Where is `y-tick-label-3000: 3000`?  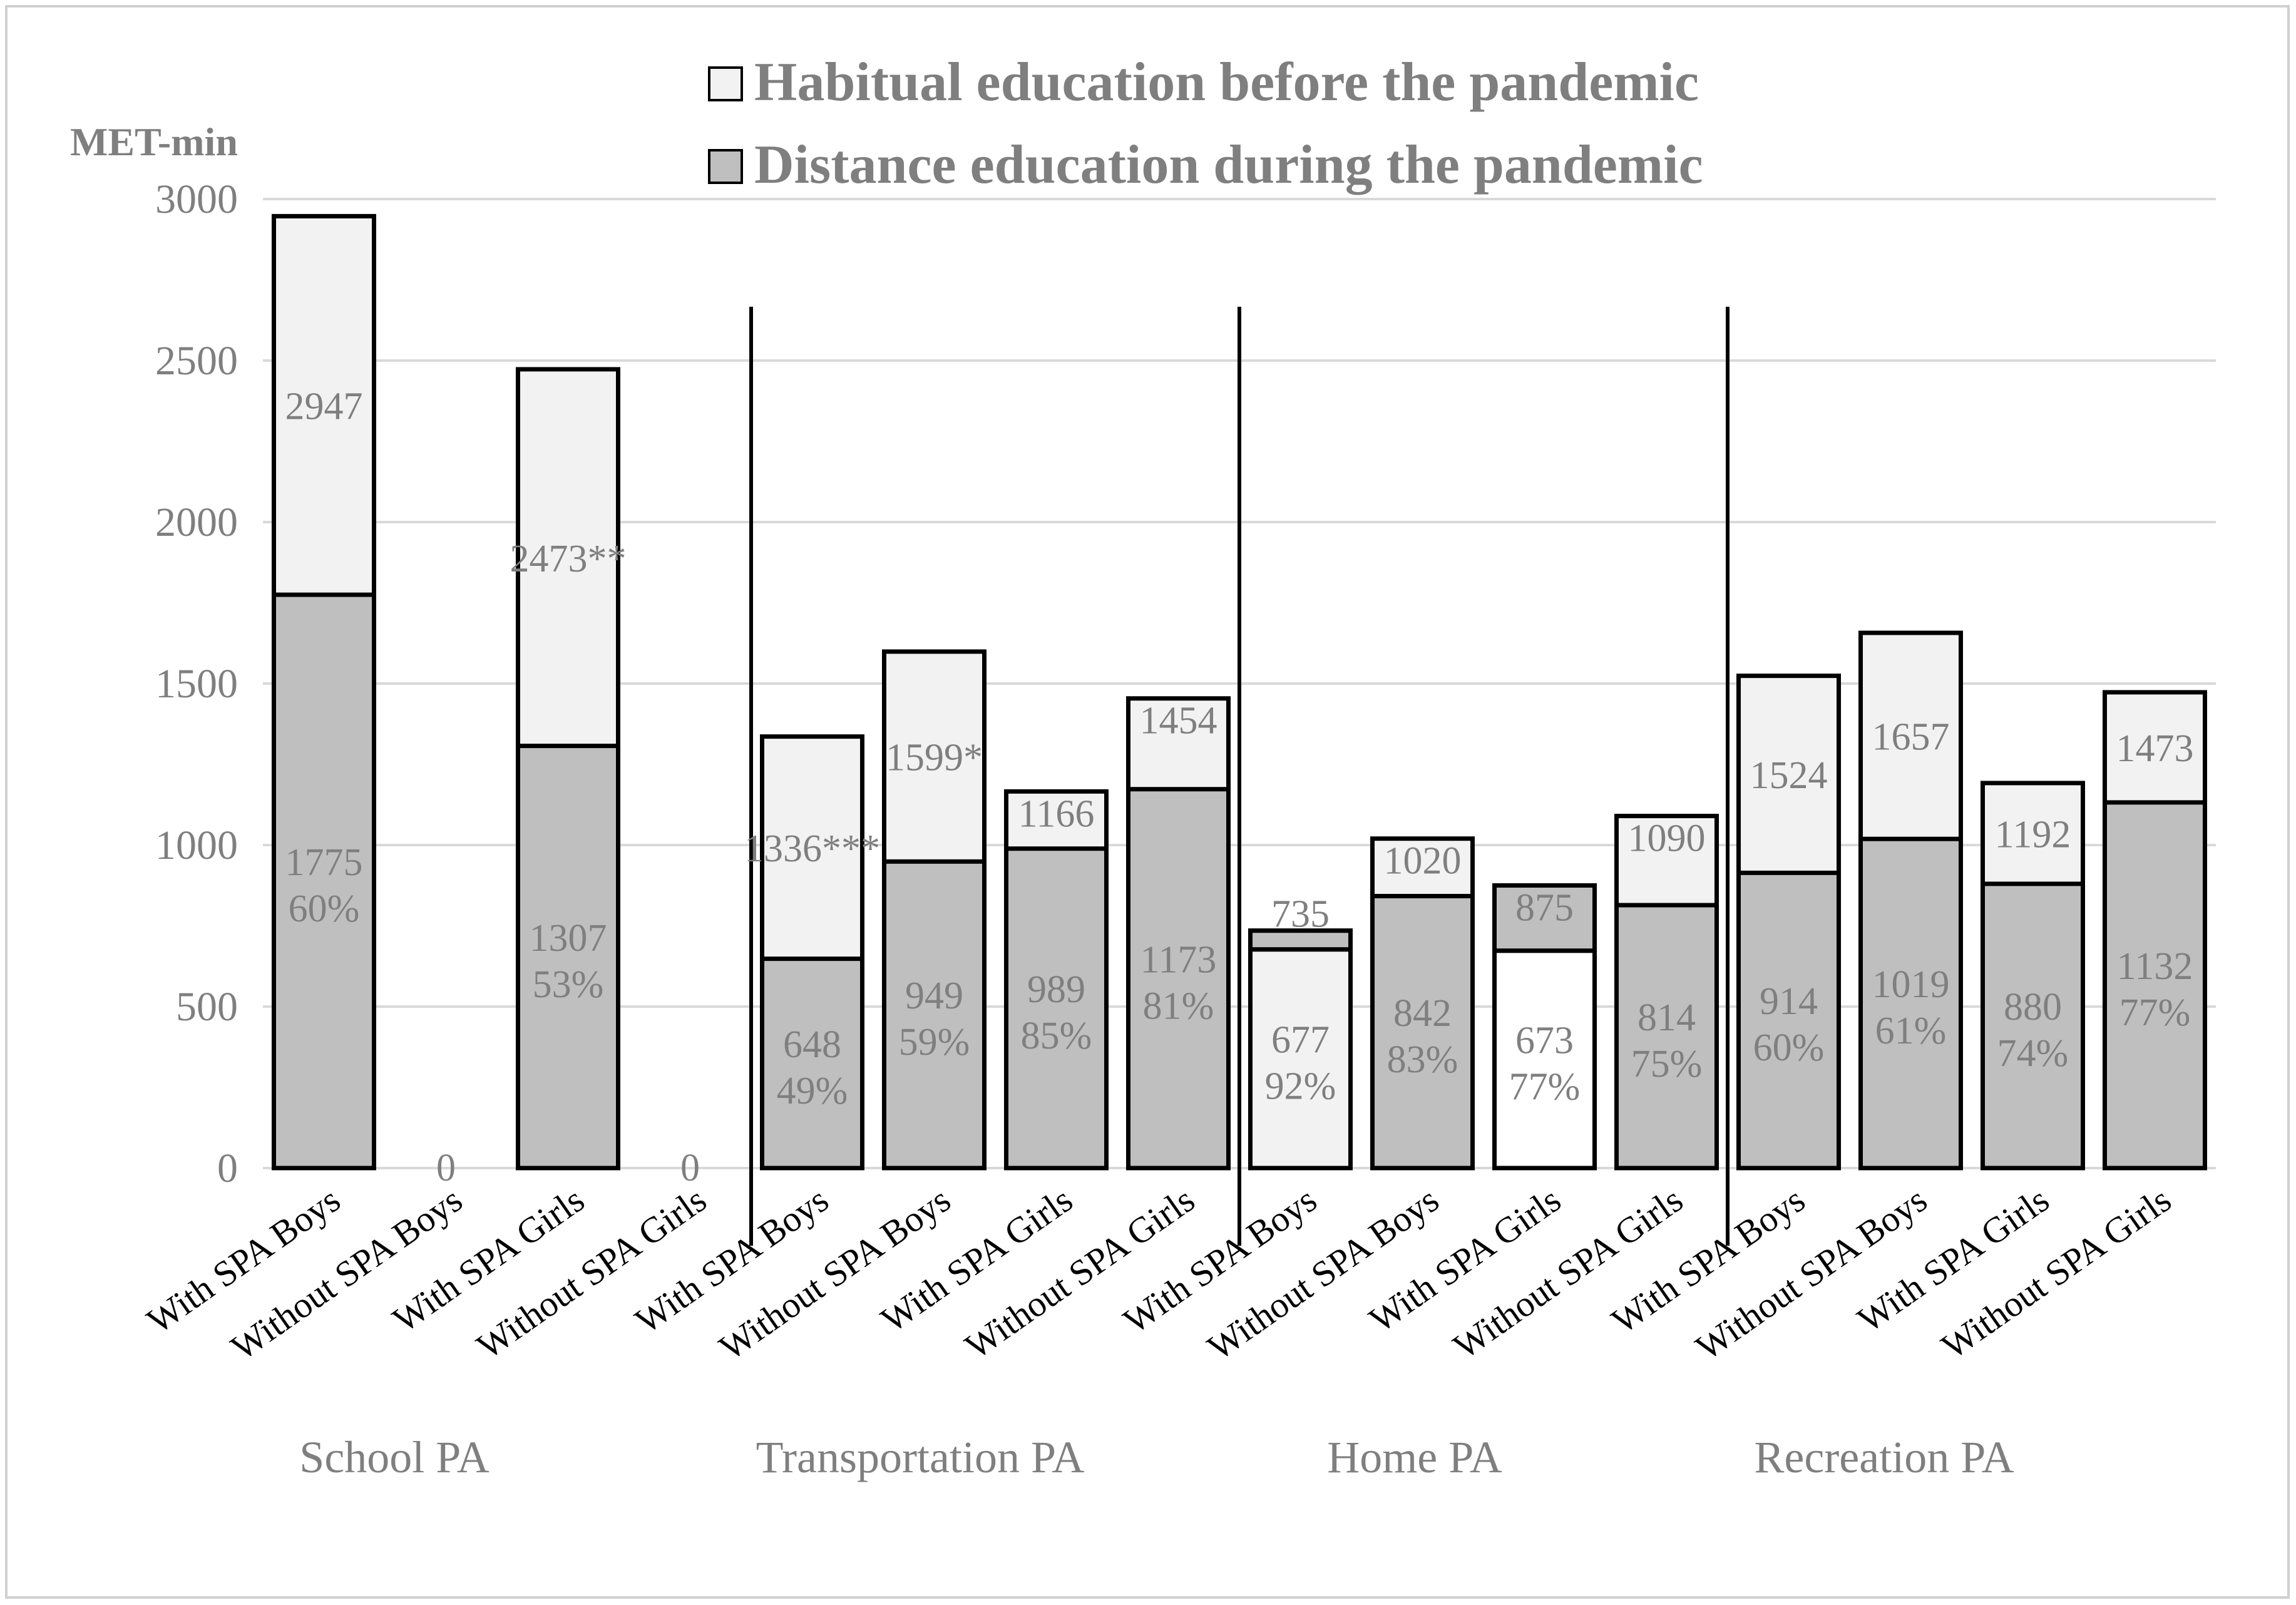
y-tick-label-3000: 3000 is located at coordinates (197, 199).